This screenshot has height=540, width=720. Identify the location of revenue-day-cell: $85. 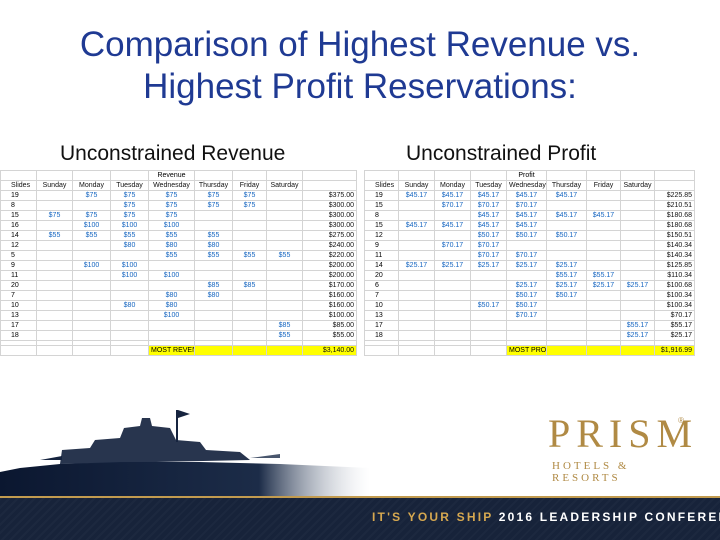
(213, 285).